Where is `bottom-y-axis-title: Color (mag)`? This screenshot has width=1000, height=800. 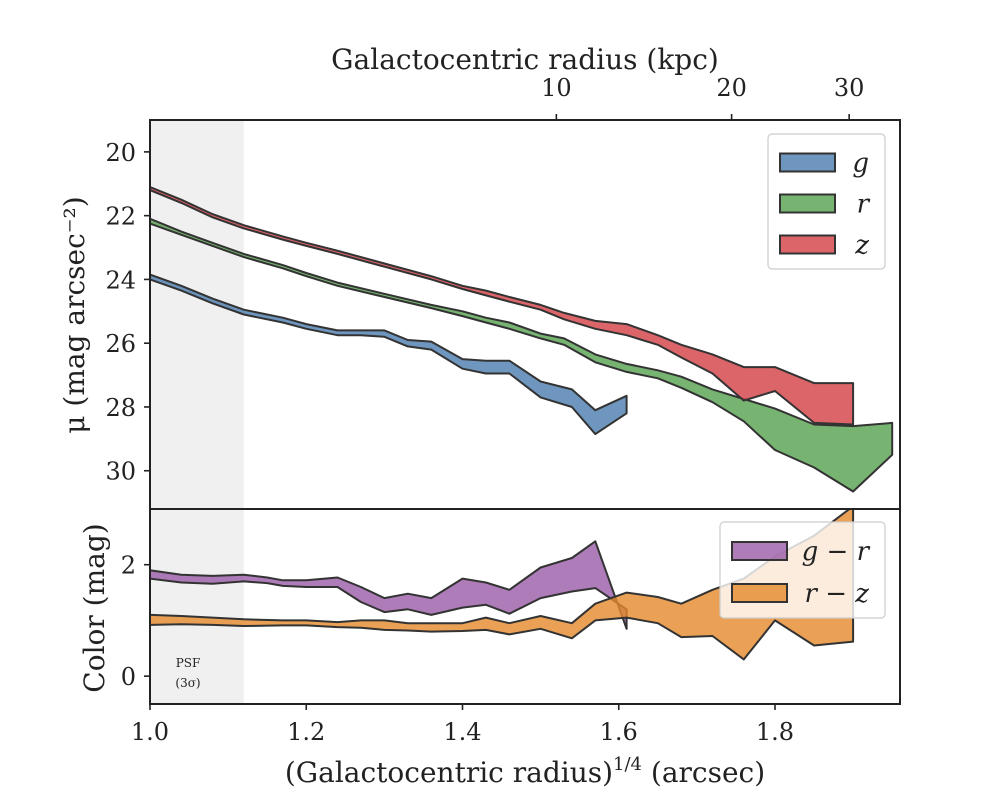
bottom-y-axis-title: Color (mag) is located at coordinates (94, 607).